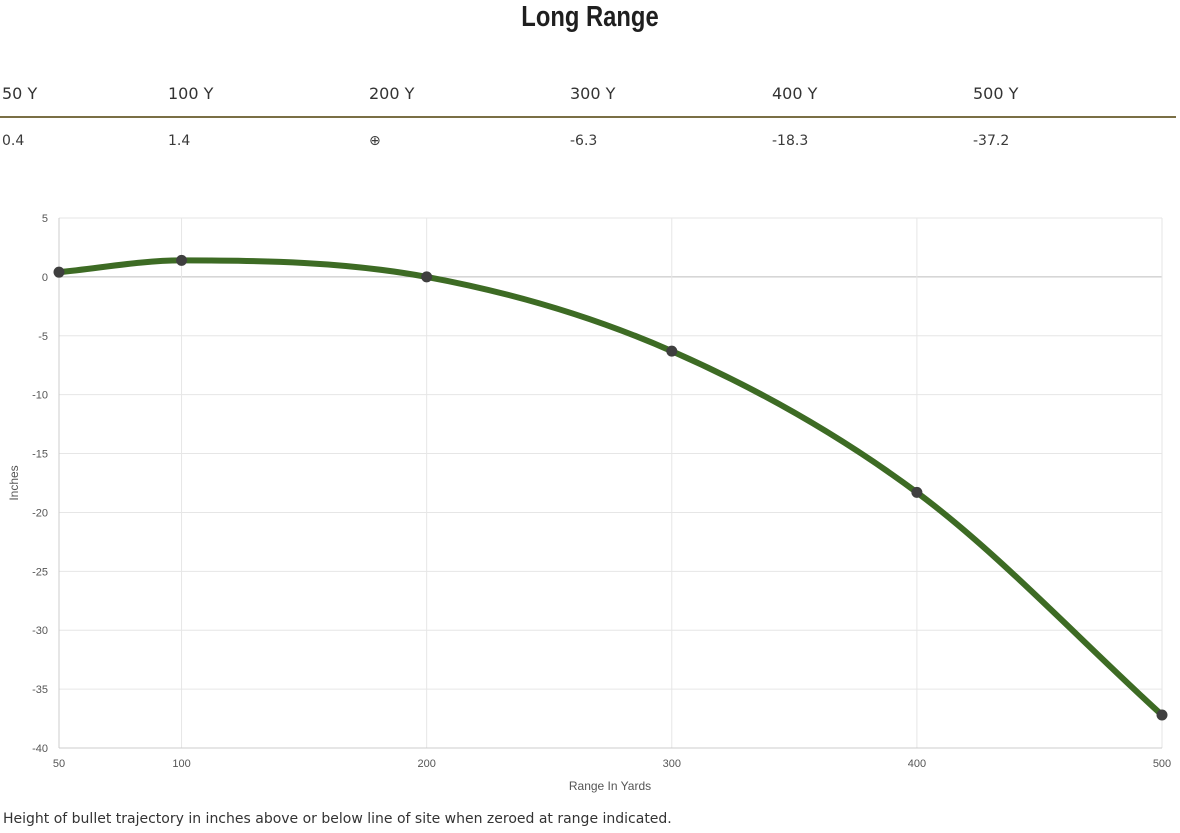 Image resolution: width=1180 pixels, height=833 pixels. What do you see at coordinates (40, 396) in the screenshot?
I see `y-tick-label: -10` at bounding box center [40, 396].